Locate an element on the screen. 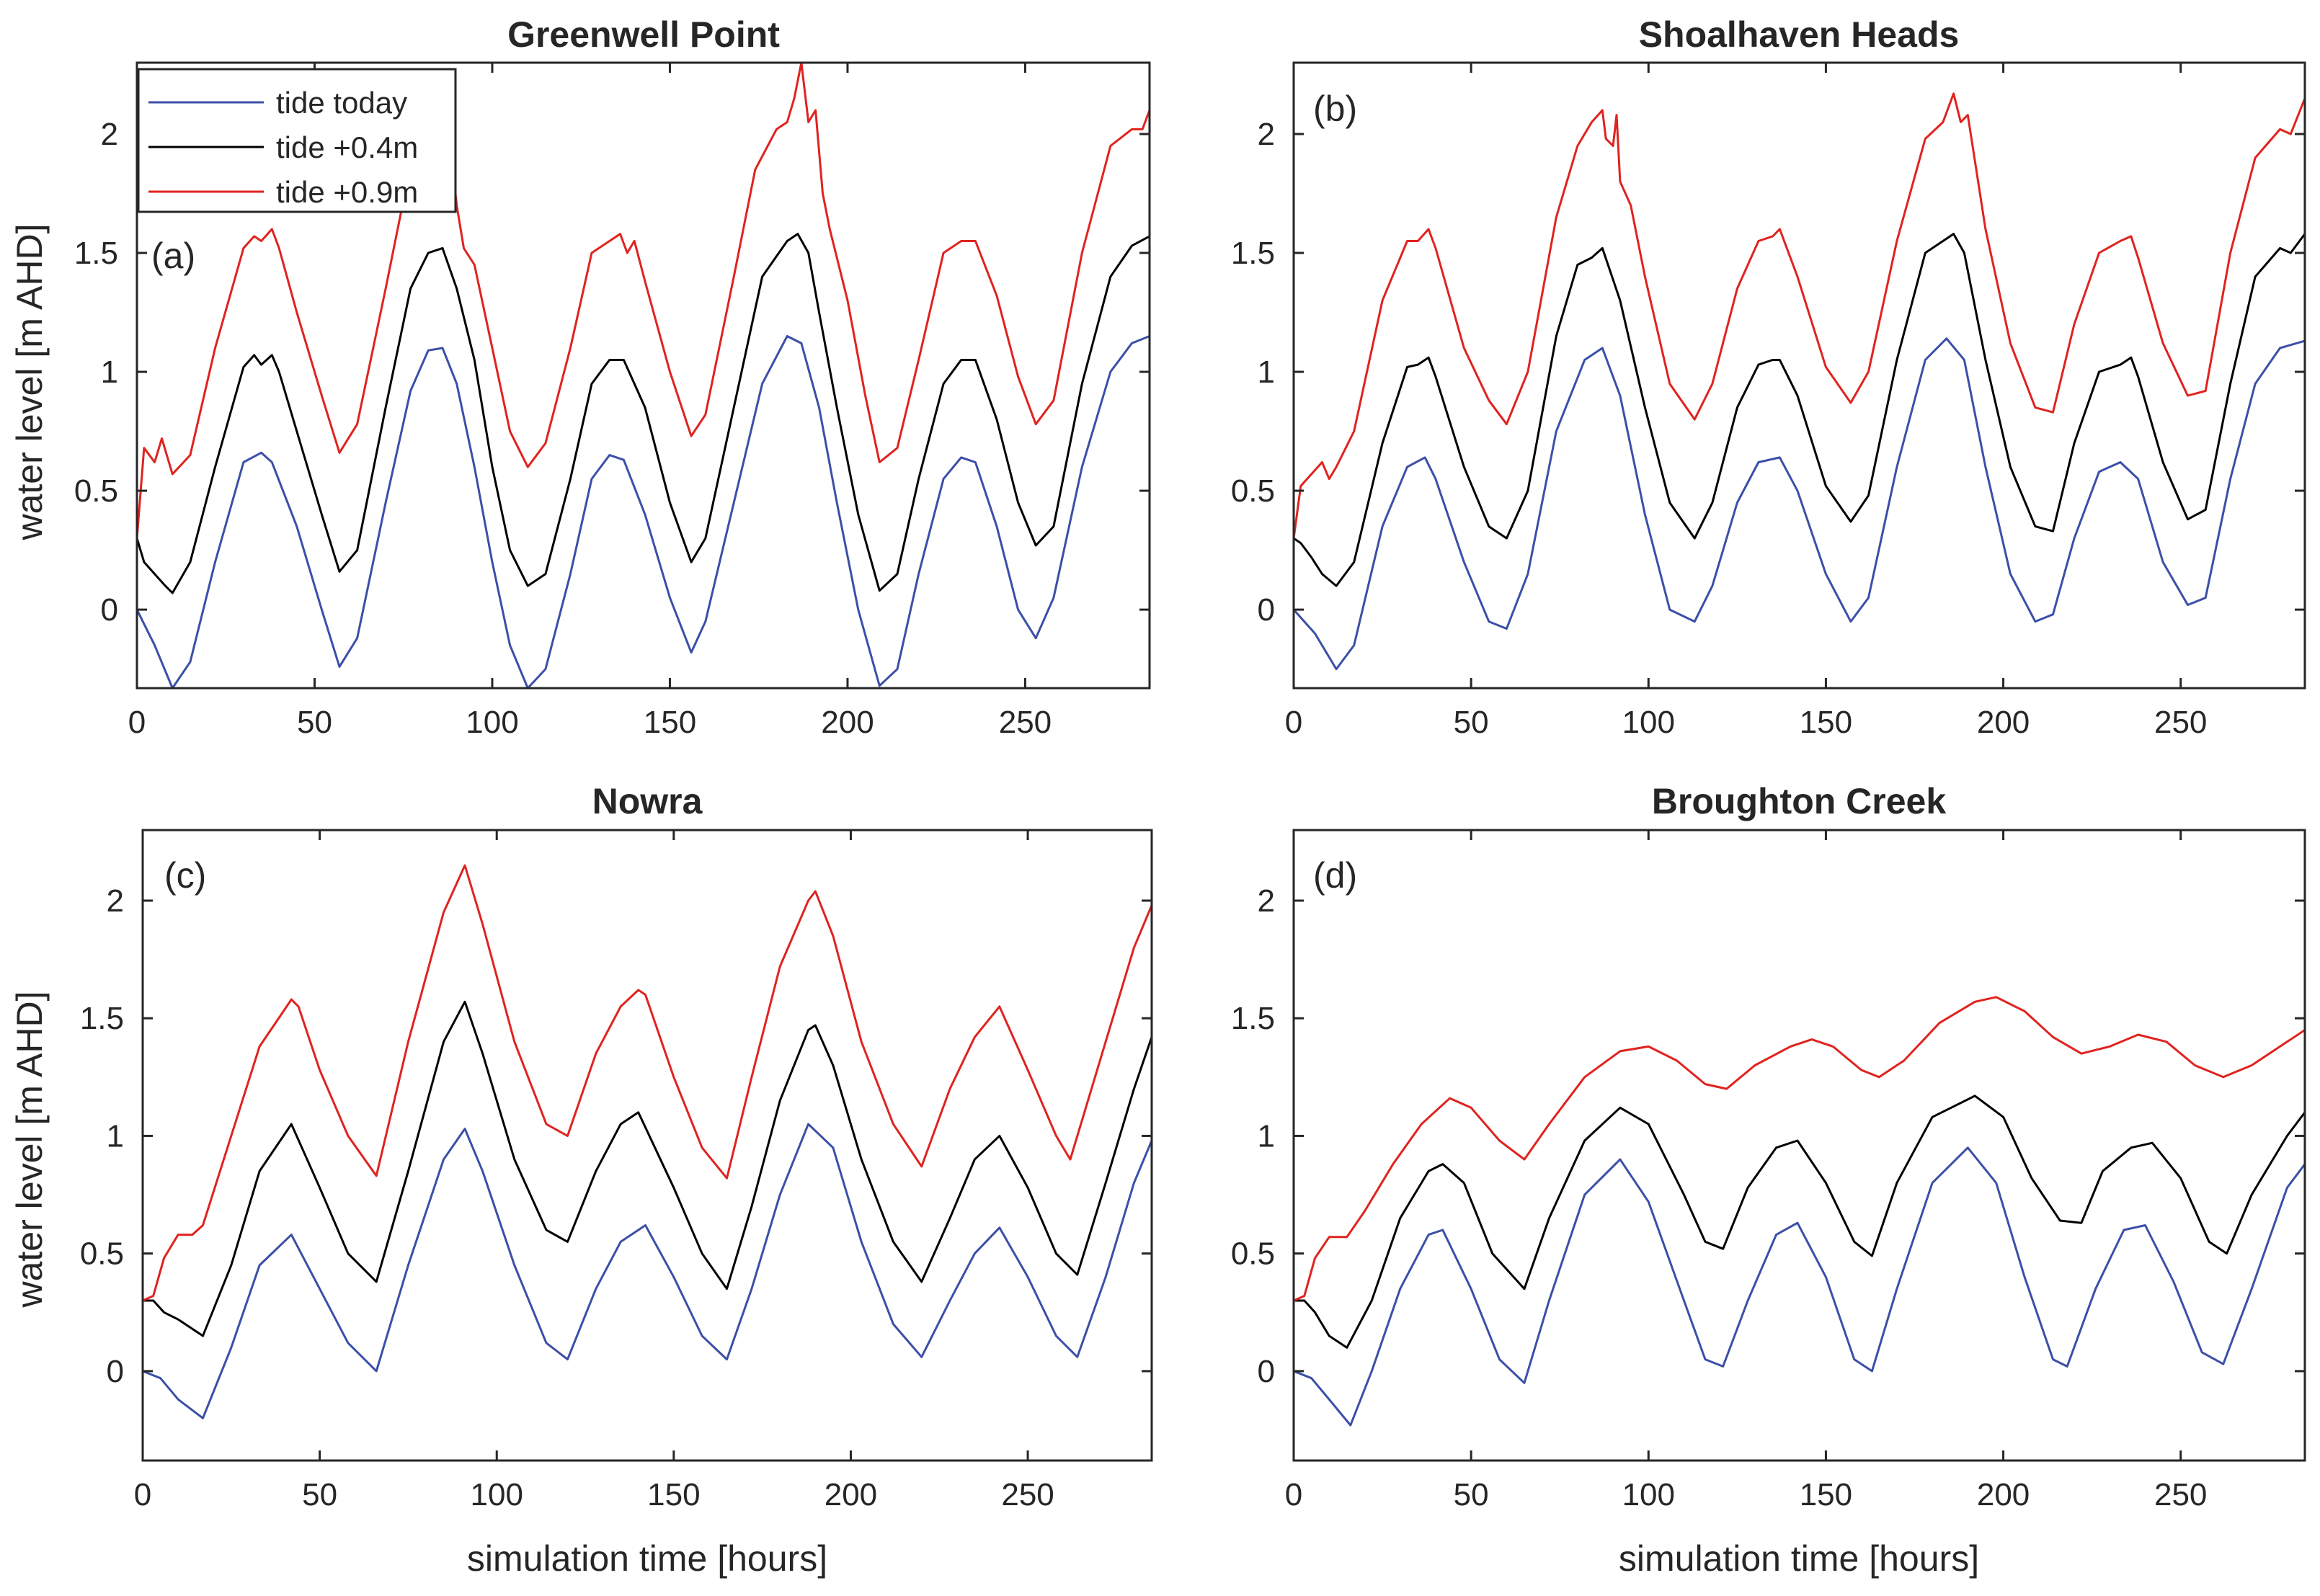 The width and height of the screenshot is (2320, 1596). panel-d-title: Broughton Creek is located at coordinates (1799, 801).